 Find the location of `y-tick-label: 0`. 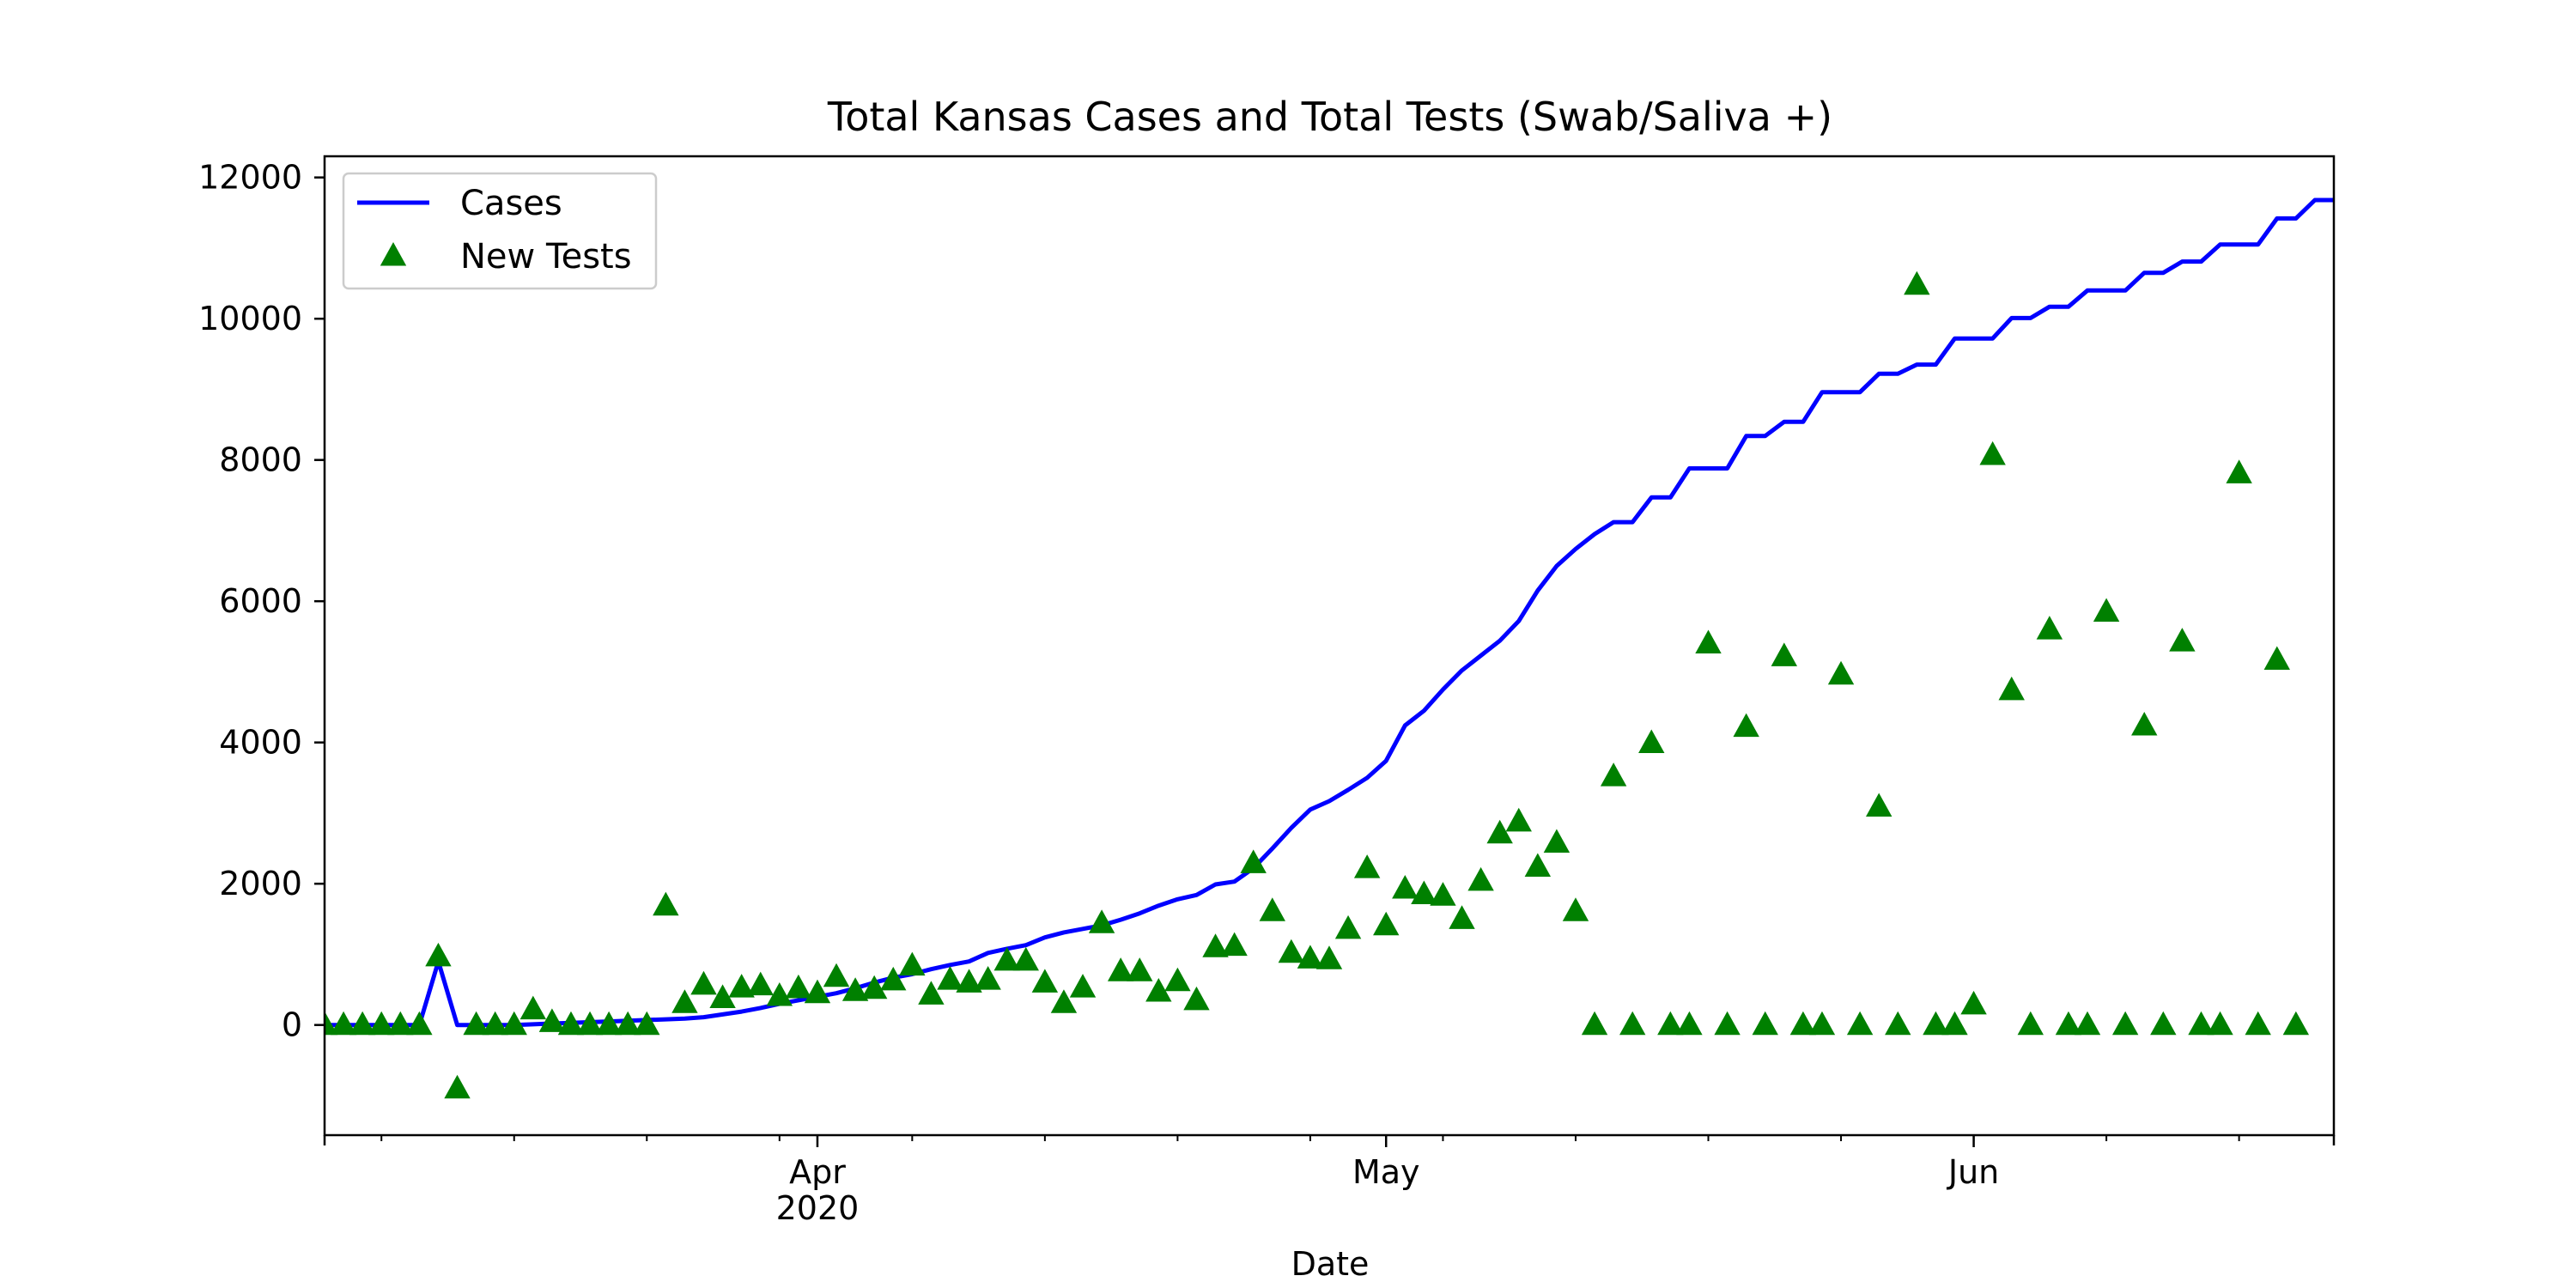

y-tick-label: 0 is located at coordinates (292, 1025).